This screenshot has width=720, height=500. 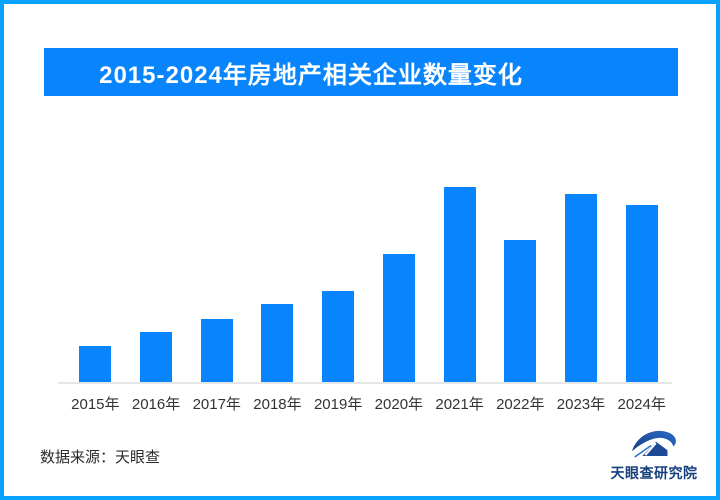 What do you see at coordinates (338, 336) in the screenshot?
I see `bar-2019年` at bounding box center [338, 336].